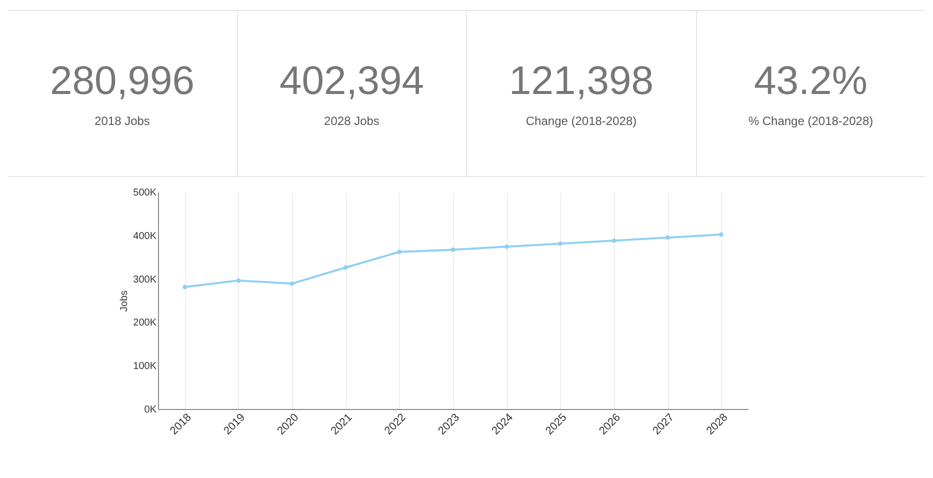 The image size is (933, 478). I want to click on text: 402,394, so click(351, 81).